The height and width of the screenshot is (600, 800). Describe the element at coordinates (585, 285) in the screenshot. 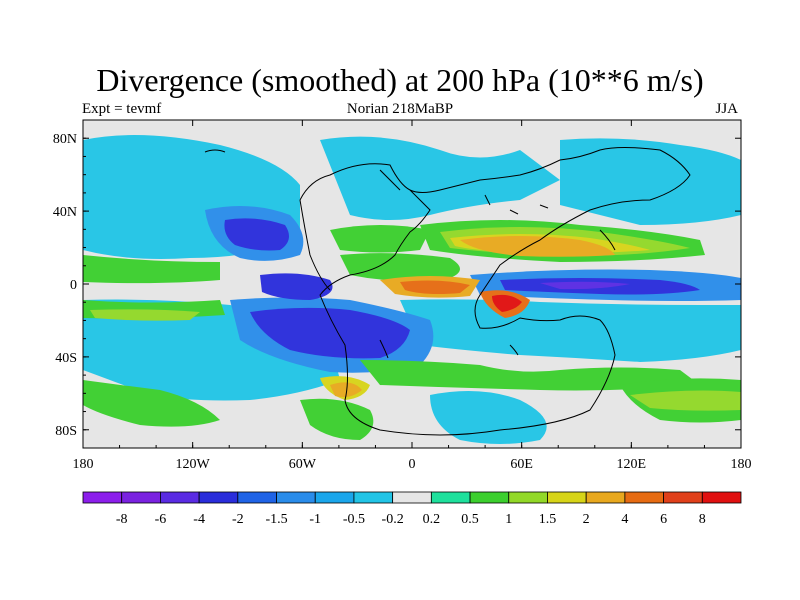

I see `divergence-contours-extreme-negative` at that location.